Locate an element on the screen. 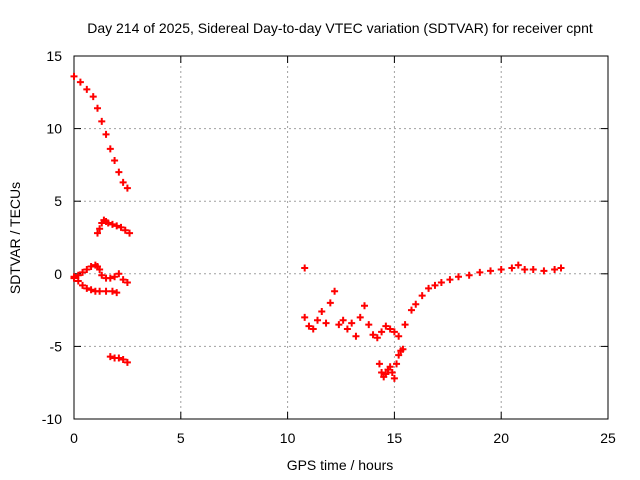  x-tick-label: 0 is located at coordinates (74, 438).